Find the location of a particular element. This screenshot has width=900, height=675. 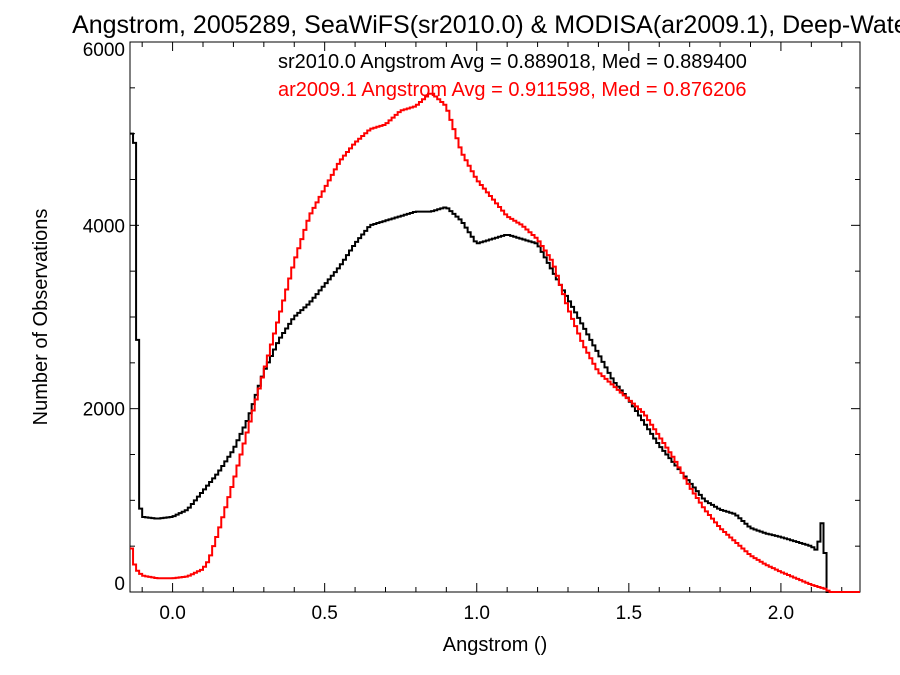

y-tick-label: 4000 is located at coordinates (104, 226).